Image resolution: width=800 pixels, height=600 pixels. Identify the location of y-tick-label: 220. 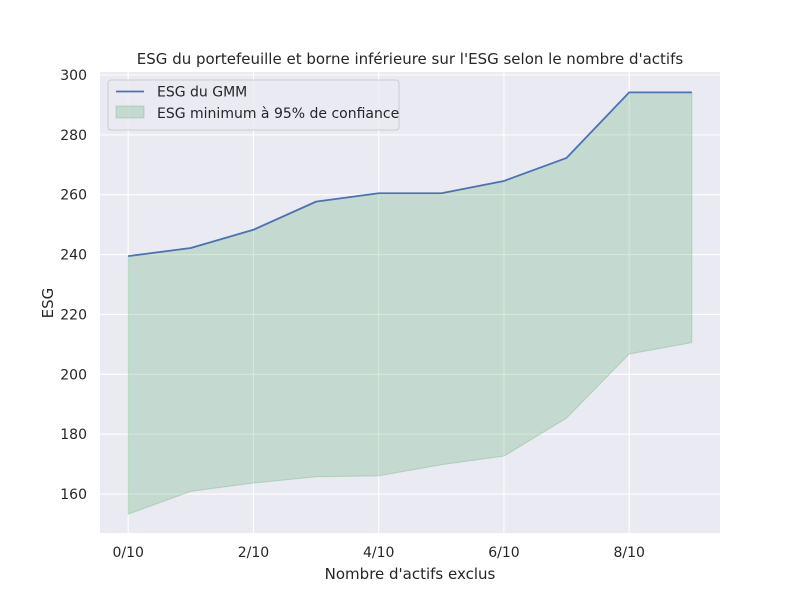
(73, 315).